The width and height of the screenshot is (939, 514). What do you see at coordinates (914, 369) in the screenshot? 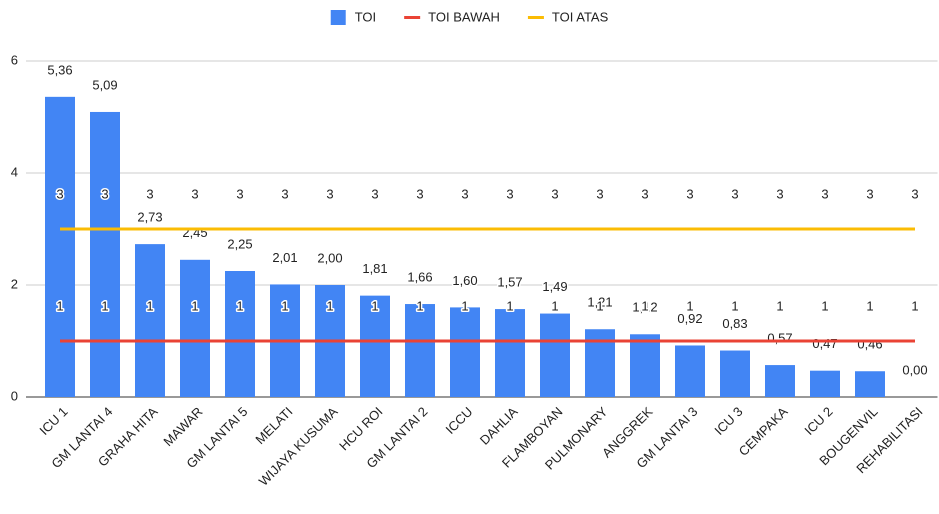
I see `bar-value-label: 0,00` at bounding box center [914, 369].